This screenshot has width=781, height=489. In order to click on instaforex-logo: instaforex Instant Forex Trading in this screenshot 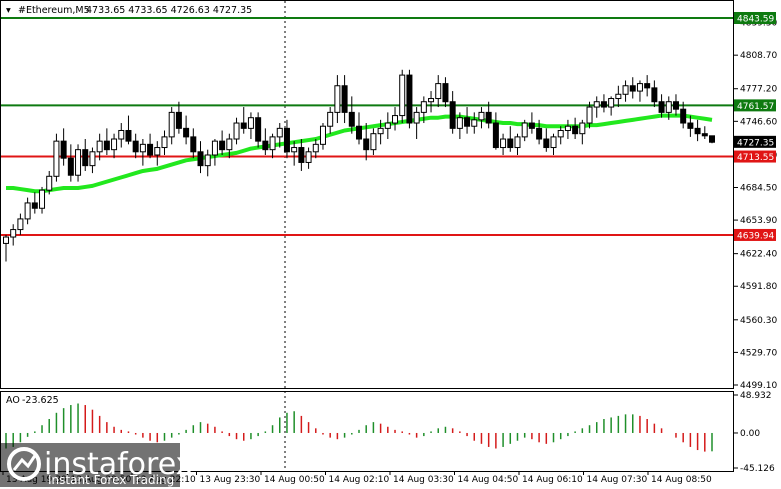, I will do `click(96, 465)`.